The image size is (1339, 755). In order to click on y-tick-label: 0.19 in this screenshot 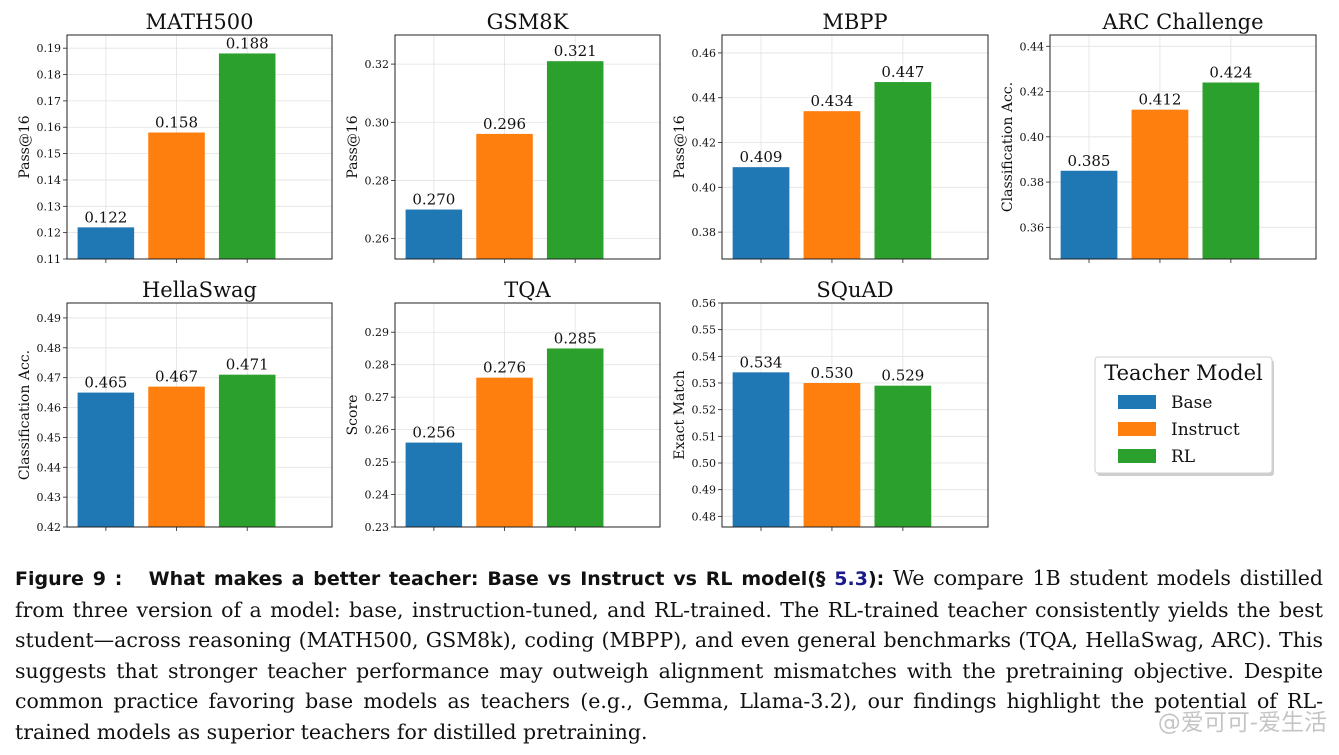, I will do `click(49, 48)`.